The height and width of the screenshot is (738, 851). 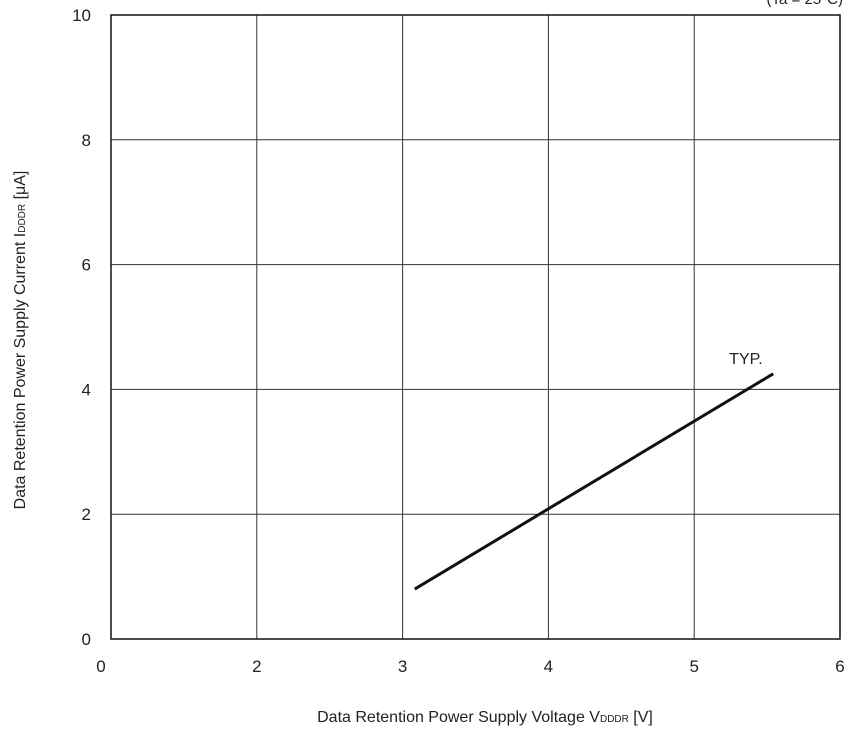 I want to click on x-axis-label-unit: [V], so click(x=641, y=717).